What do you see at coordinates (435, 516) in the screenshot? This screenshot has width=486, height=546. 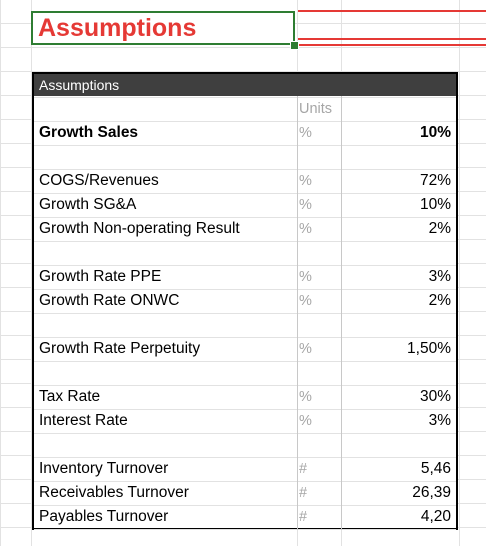 I see `row-value: 4,20` at bounding box center [435, 516].